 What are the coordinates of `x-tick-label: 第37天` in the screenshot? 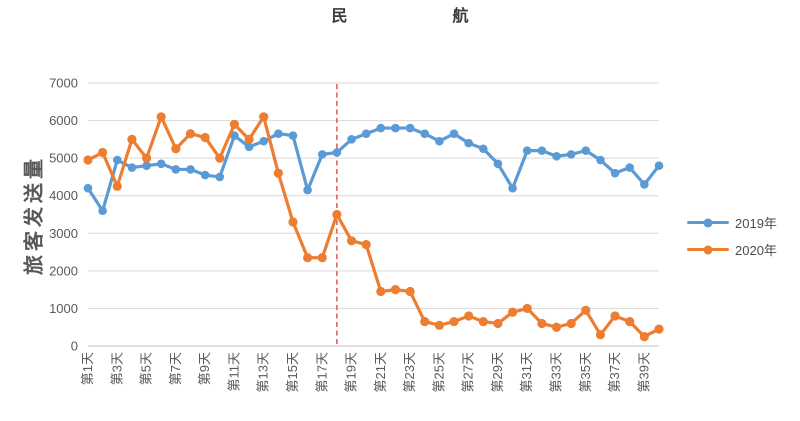 It's located at (614, 372).